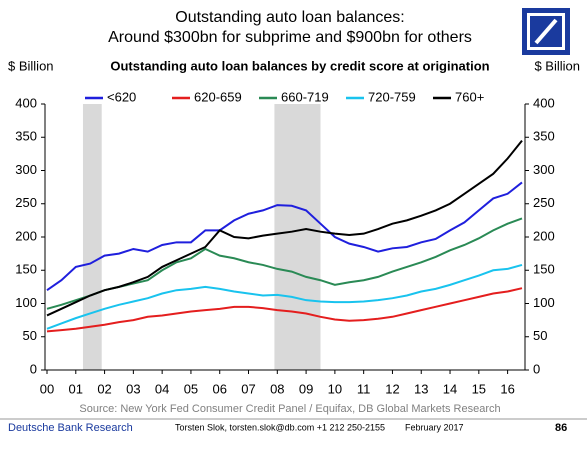 This screenshot has height=449, width=587. What do you see at coordinates (392, 388) in the screenshot?
I see `x-tick-label: 12` at bounding box center [392, 388].